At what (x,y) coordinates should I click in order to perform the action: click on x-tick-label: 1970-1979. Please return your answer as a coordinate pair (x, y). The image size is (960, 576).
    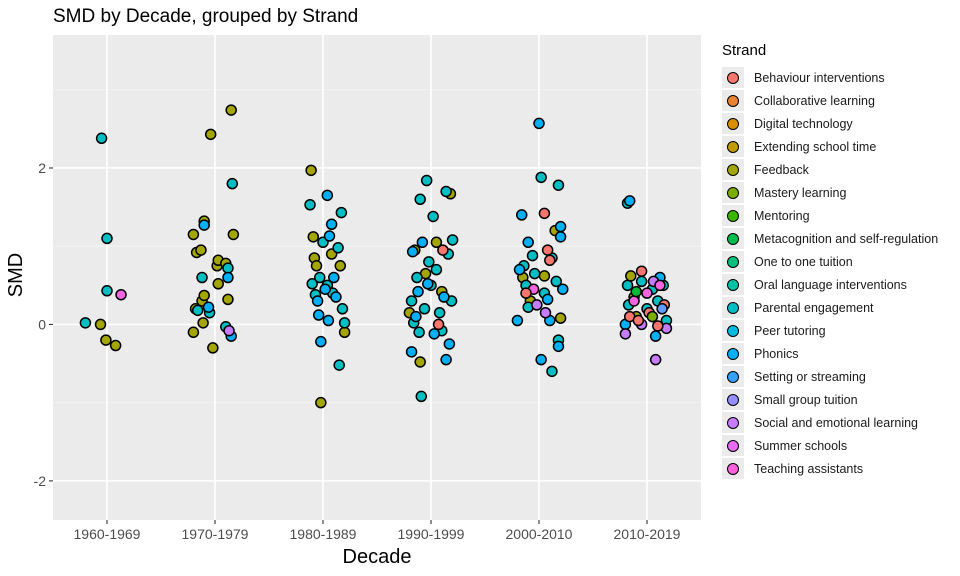
    Looking at the image, I should click on (215, 534).